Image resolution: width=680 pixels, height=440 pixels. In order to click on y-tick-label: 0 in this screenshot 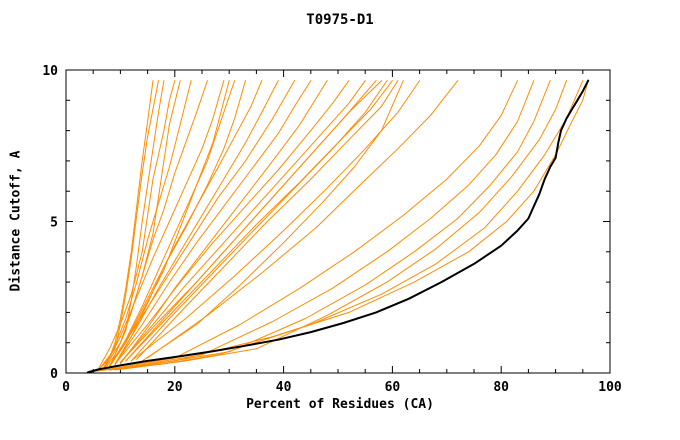, I will do `click(54, 374)`.